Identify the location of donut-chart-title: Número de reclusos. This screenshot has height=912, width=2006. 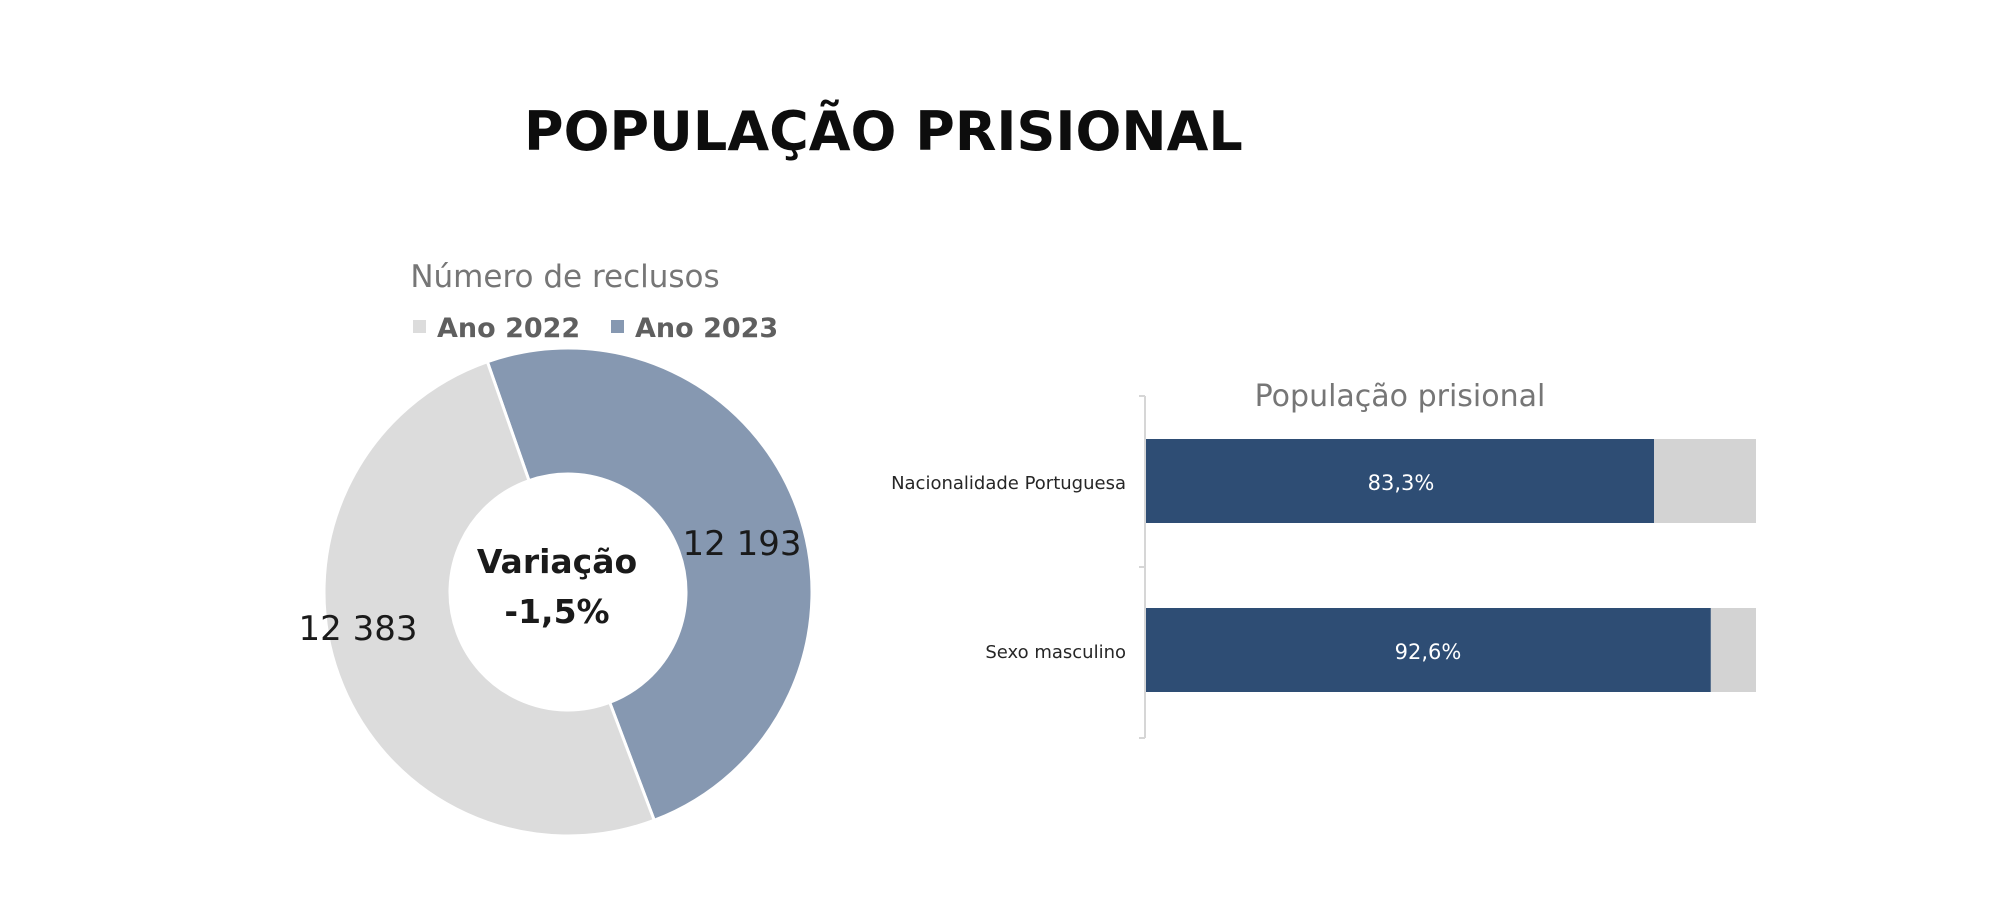
(564, 277).